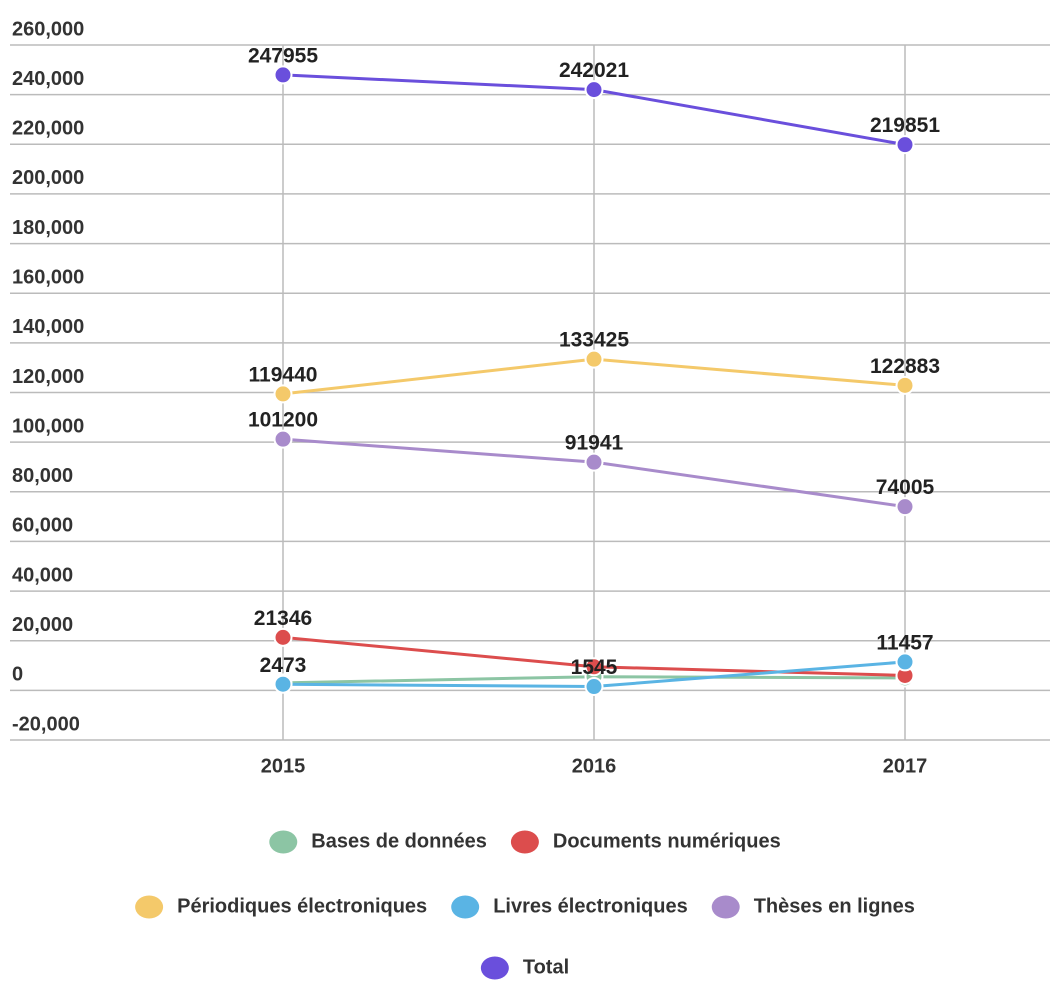 The image size is (1050, 983). What do you see at coordinates (48, 228) in the screenshot?
I see `y-tick-label: 180,000` at bounding box center [48, 228].